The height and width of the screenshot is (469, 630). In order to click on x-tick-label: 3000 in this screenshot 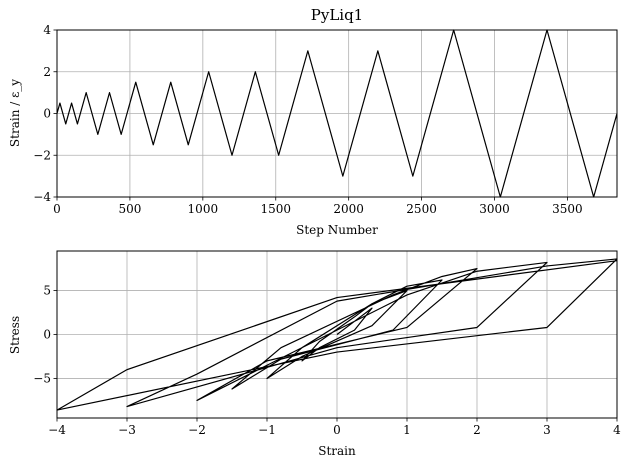, I will do `click(494, 209)`.